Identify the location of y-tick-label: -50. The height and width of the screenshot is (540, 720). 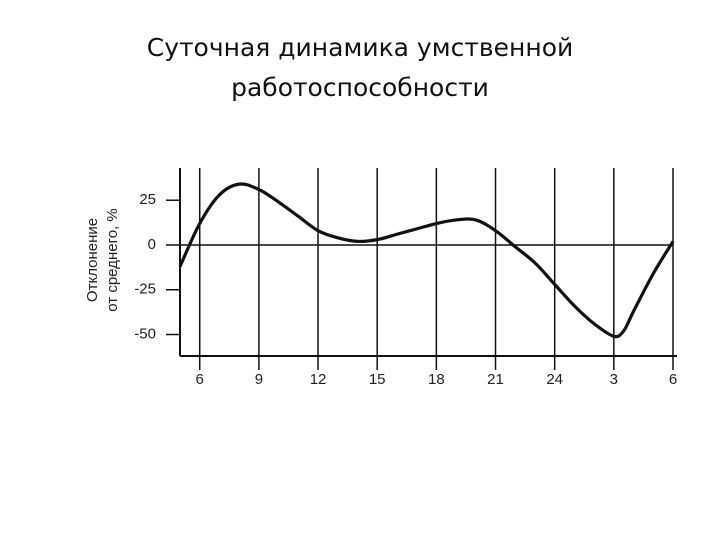
(145, 333).